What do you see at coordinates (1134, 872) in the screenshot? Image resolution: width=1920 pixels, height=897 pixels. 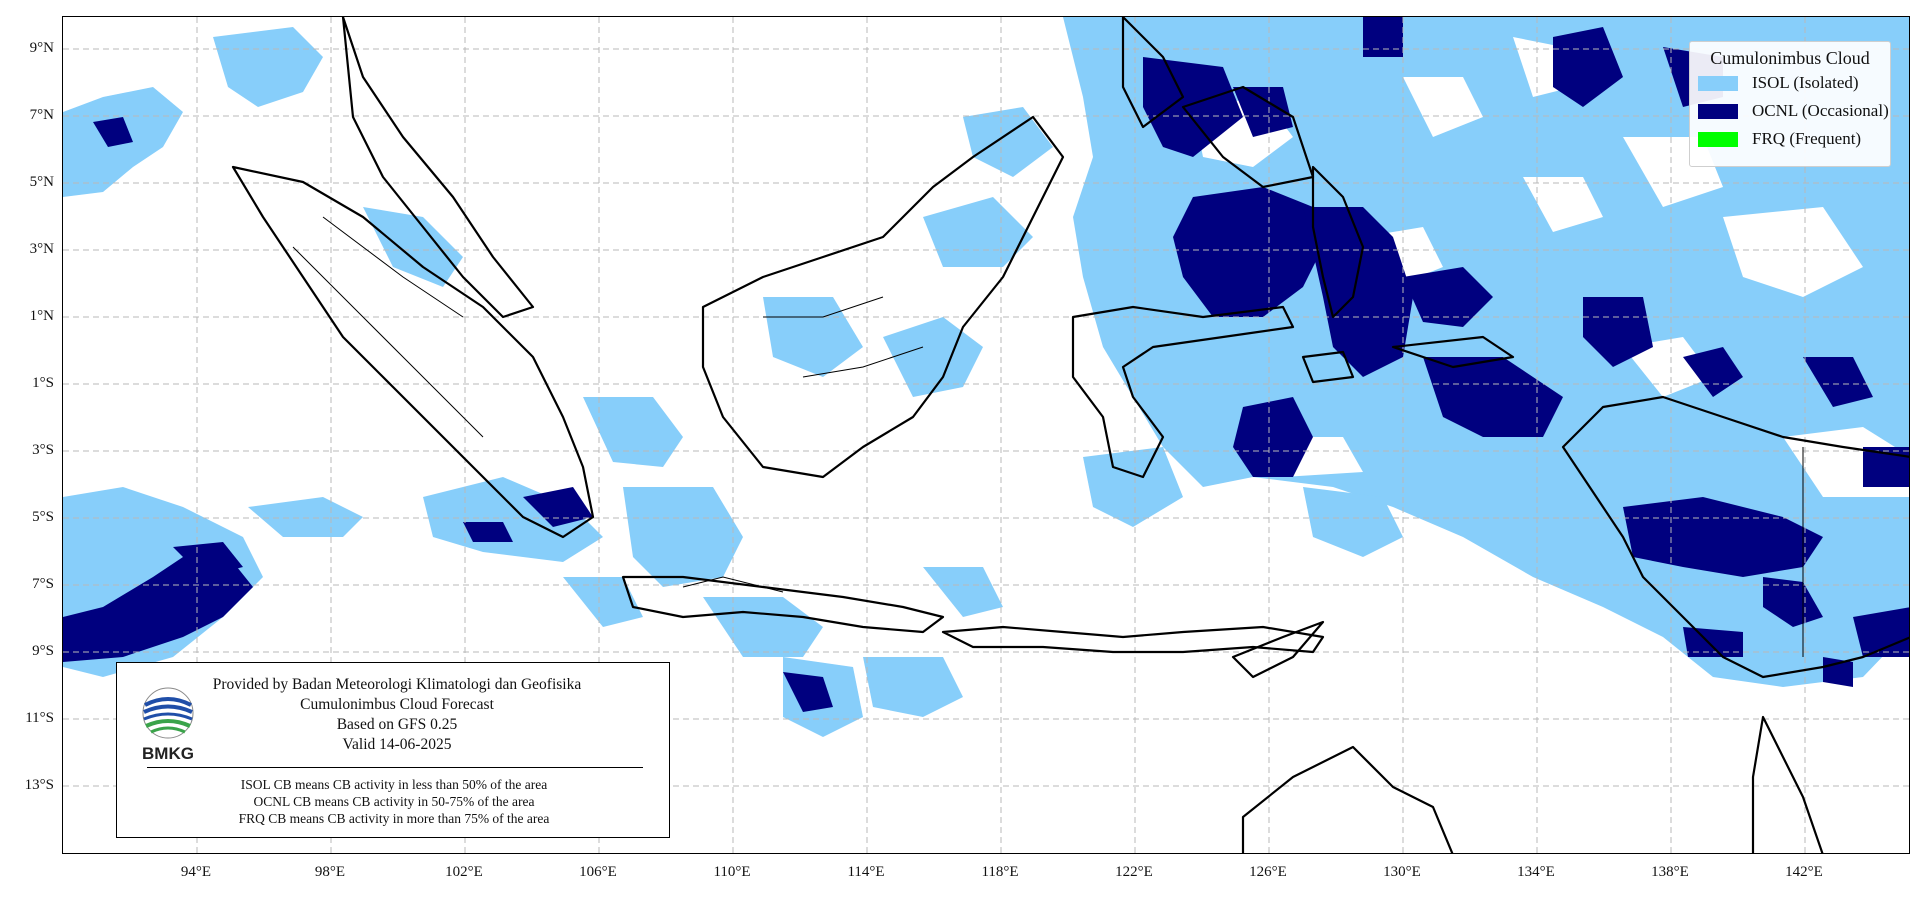 I see `lon-label-122e: 122°E` at bounding box center [1134, 872].